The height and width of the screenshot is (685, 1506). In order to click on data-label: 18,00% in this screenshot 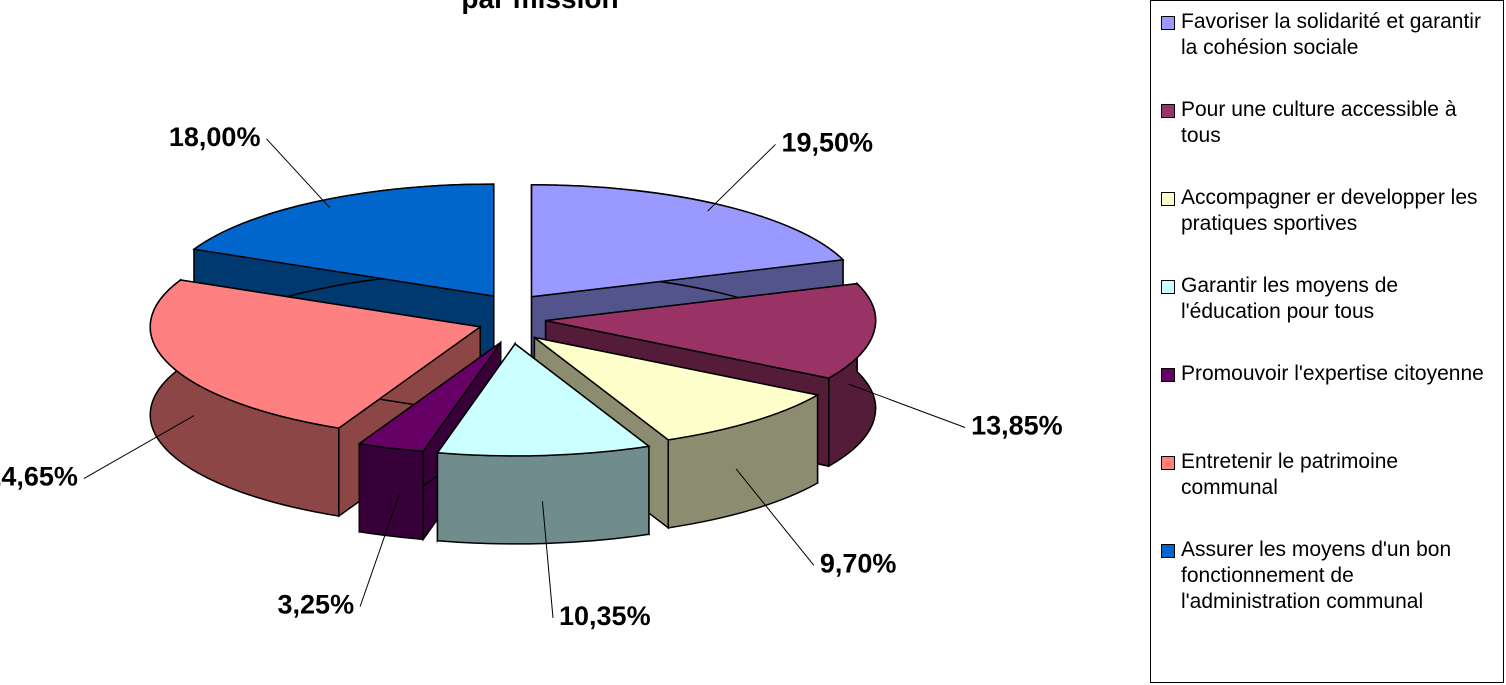, I will do `click(215, 137)`.